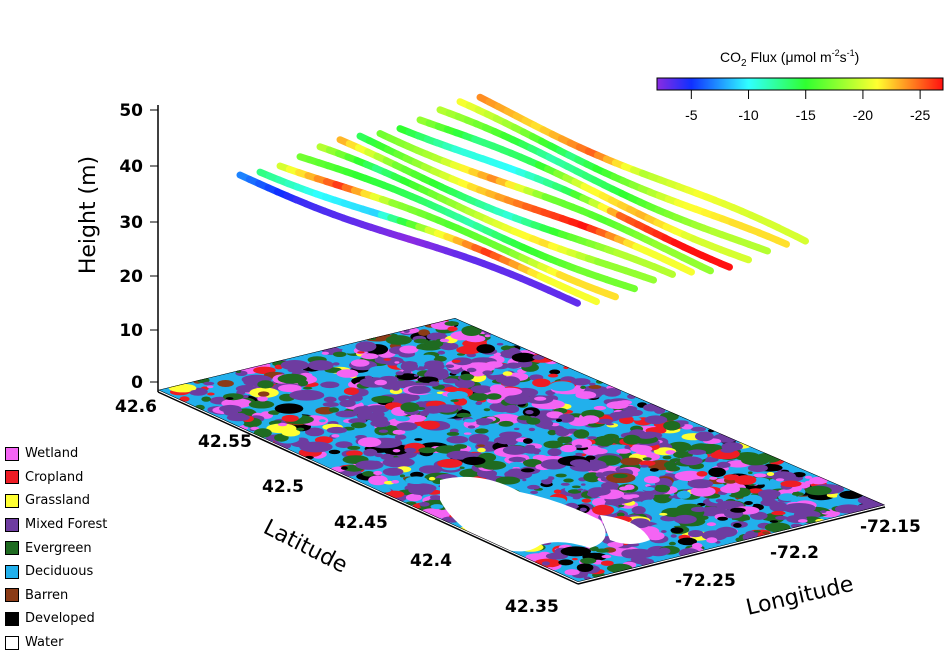 The width and height of the screenshot is (952, 654). Describe the element at coordinates (44, 643) in the screenshot. I see `legend-label: Water` at that location.